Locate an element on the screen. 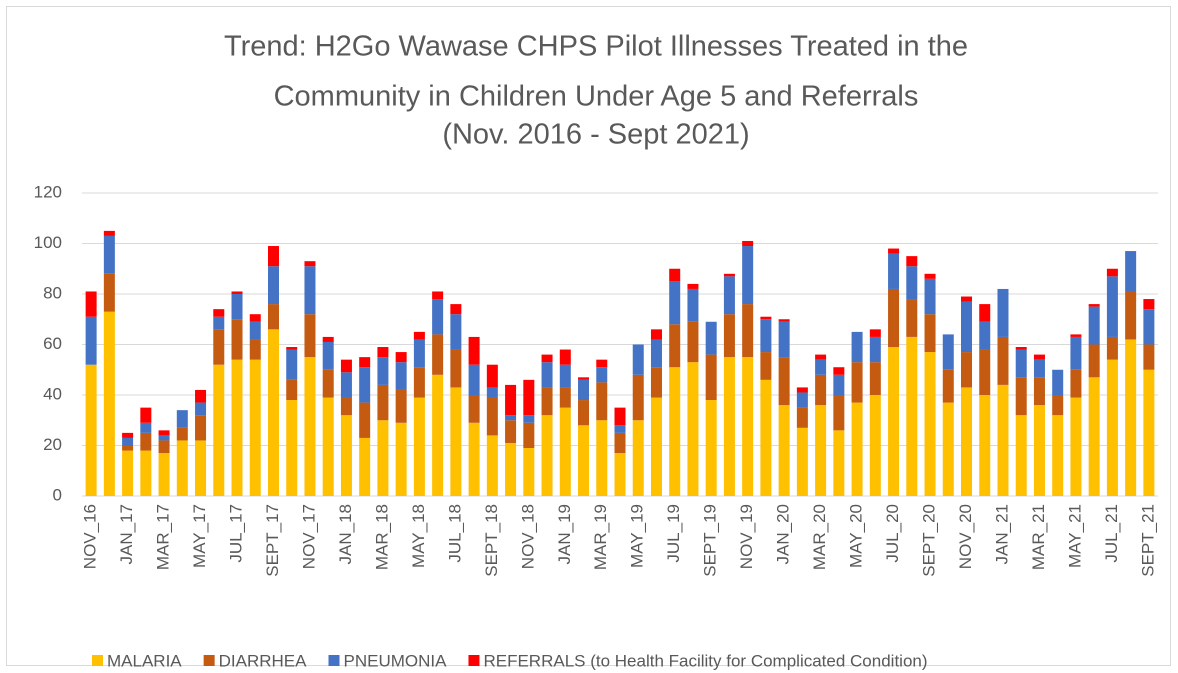 The width and height of the screenshot is (1178, 673). x-tick-label: JAN_18 is located at coordinates (345, 534).